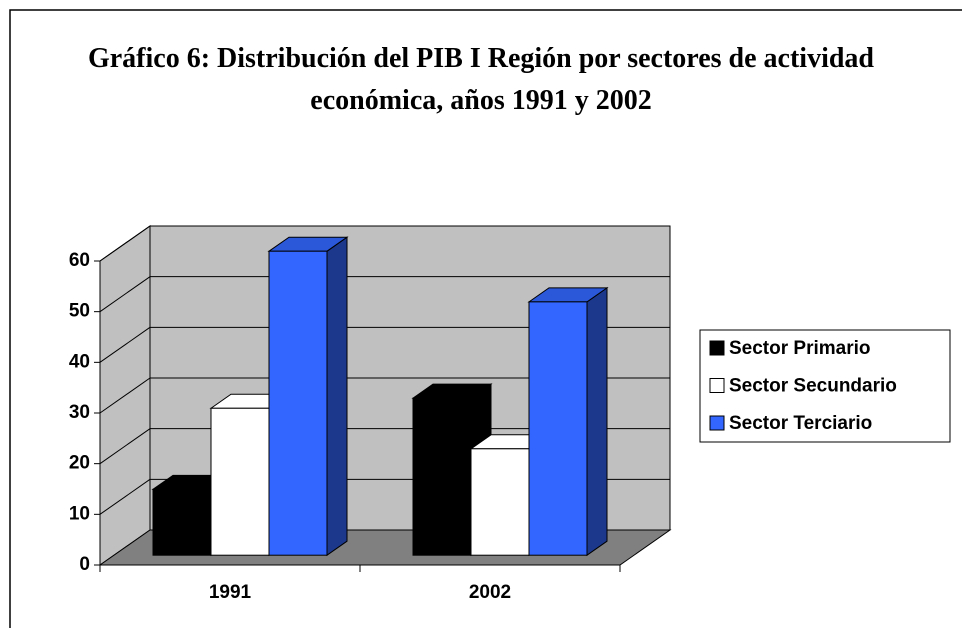  Describe the element at coordinates (84, 564) in the screenshot. I see `y-tick-label: 0` at that location.